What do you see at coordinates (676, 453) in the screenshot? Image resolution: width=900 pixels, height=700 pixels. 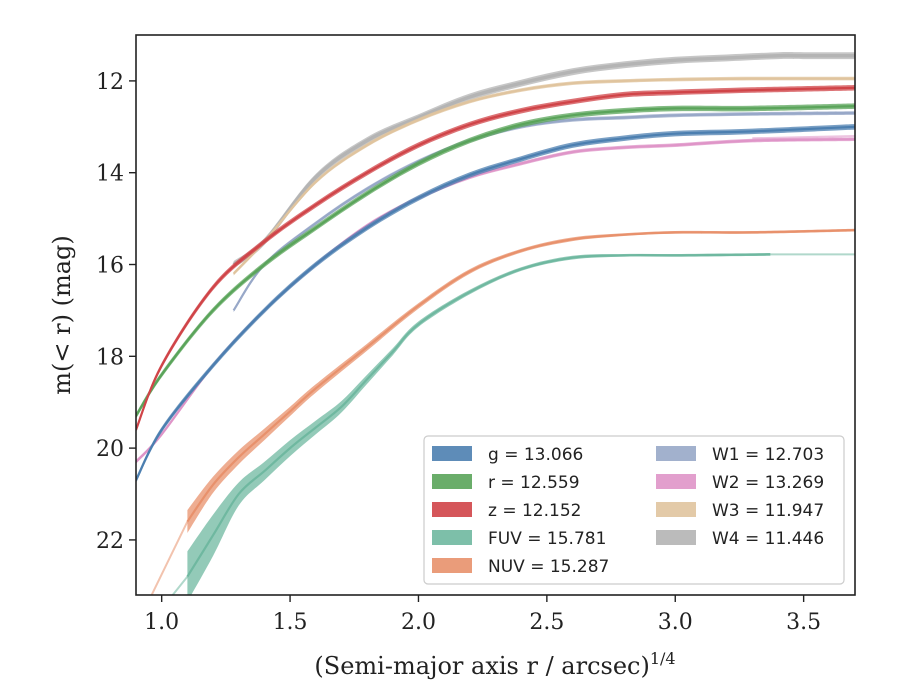 I see `legend-swatch-w1` at bounding box center [676, 453].